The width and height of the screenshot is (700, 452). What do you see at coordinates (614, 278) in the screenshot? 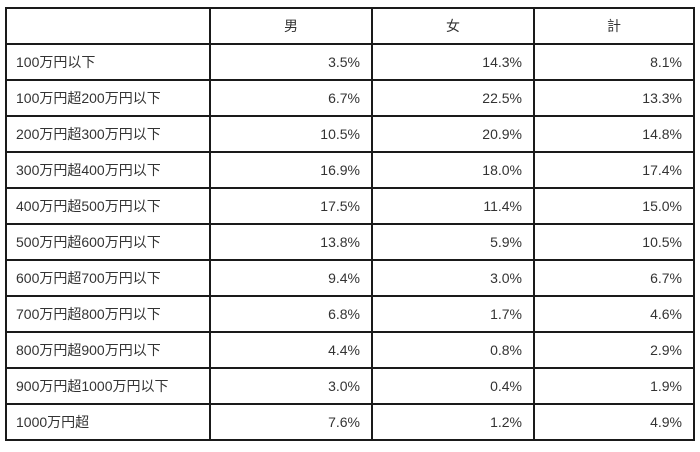
I see `total-value-cell: 6.7%` at bounding box center [614, 278].